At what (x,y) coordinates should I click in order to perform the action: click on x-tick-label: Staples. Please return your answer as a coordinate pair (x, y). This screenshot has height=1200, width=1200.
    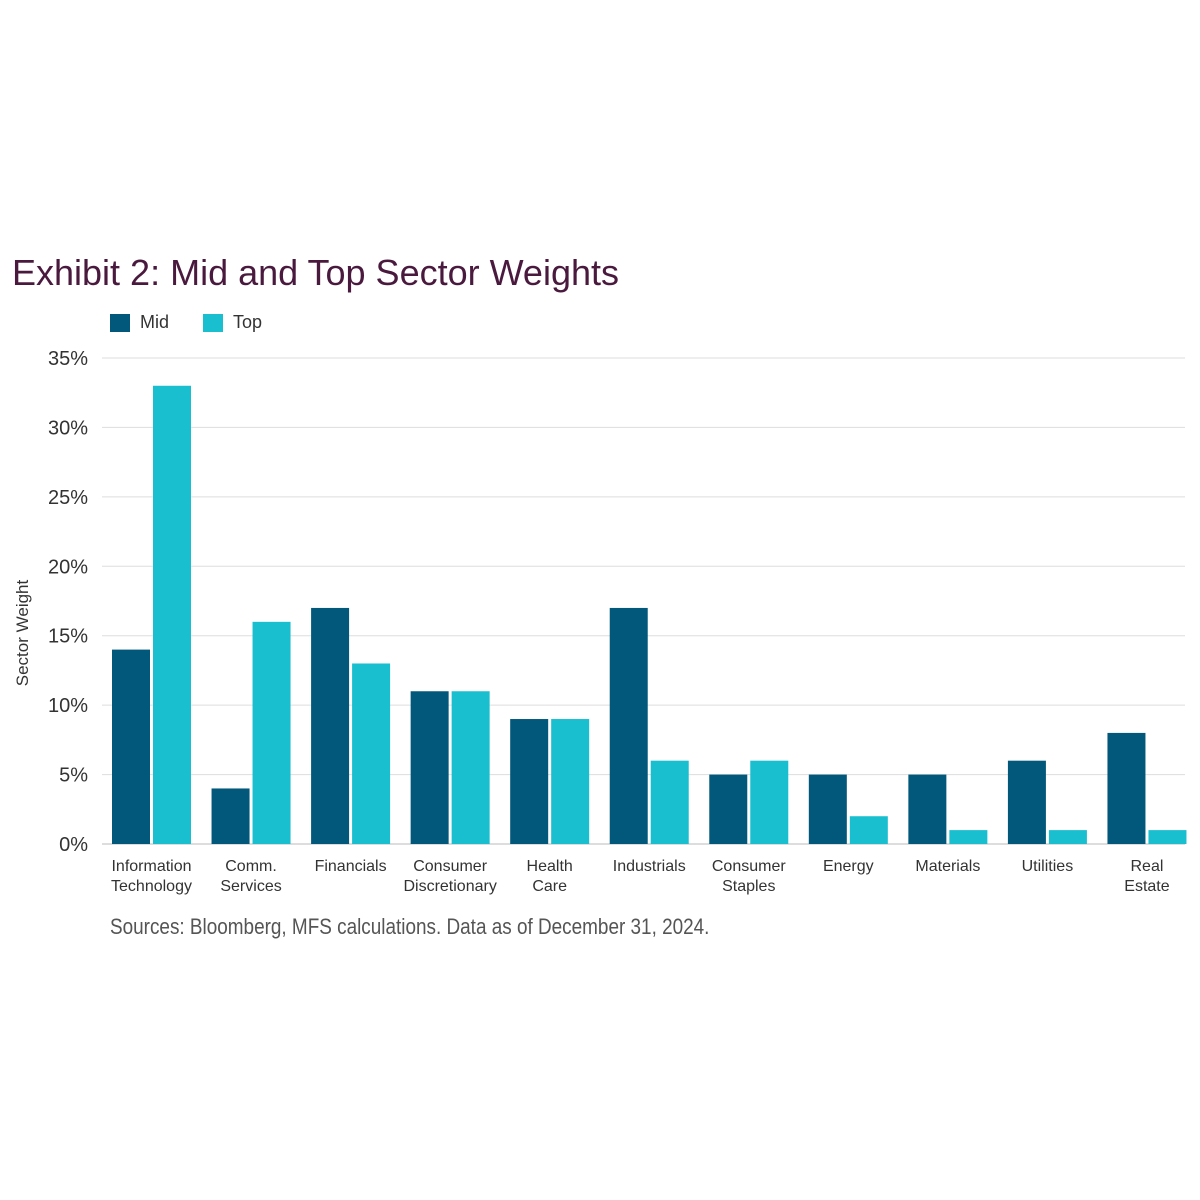
    Looking at the image, I should click on (748, 886).